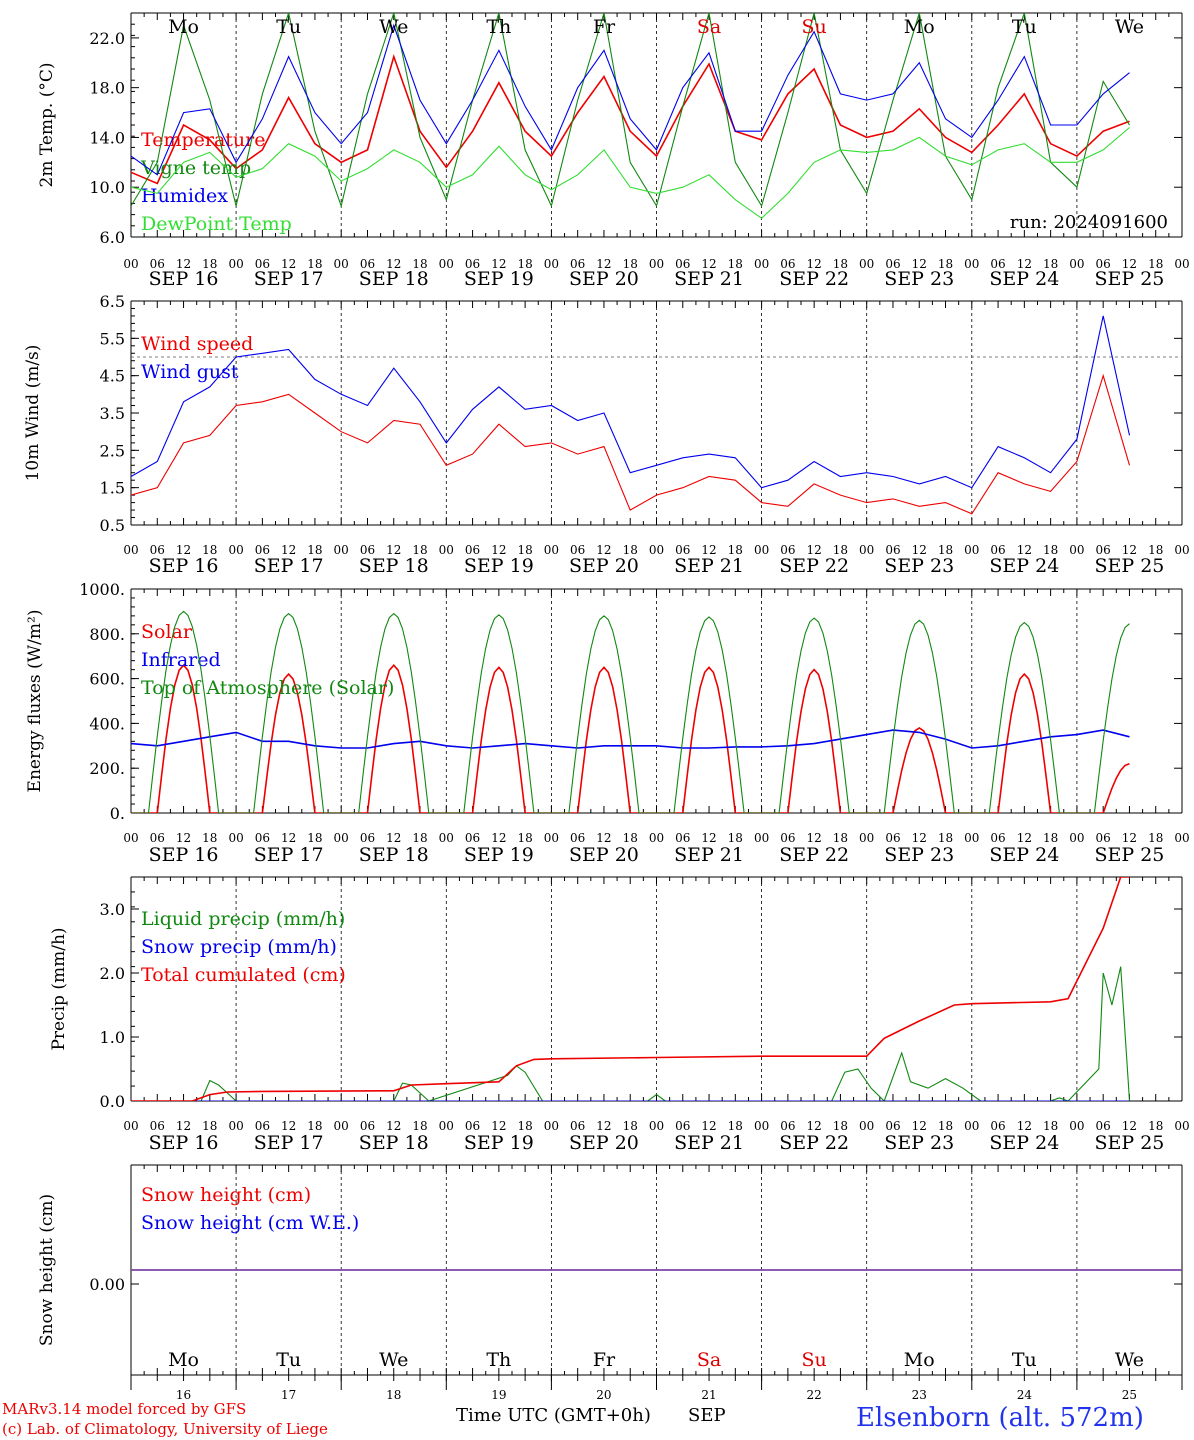 The width and height of the screenshot is (1194, 1440). What do you see at coordinates (47, 1270) in the screenshot?
I see `y-axis-label: Snow height (cm)` at bounding box center [47, 1270].